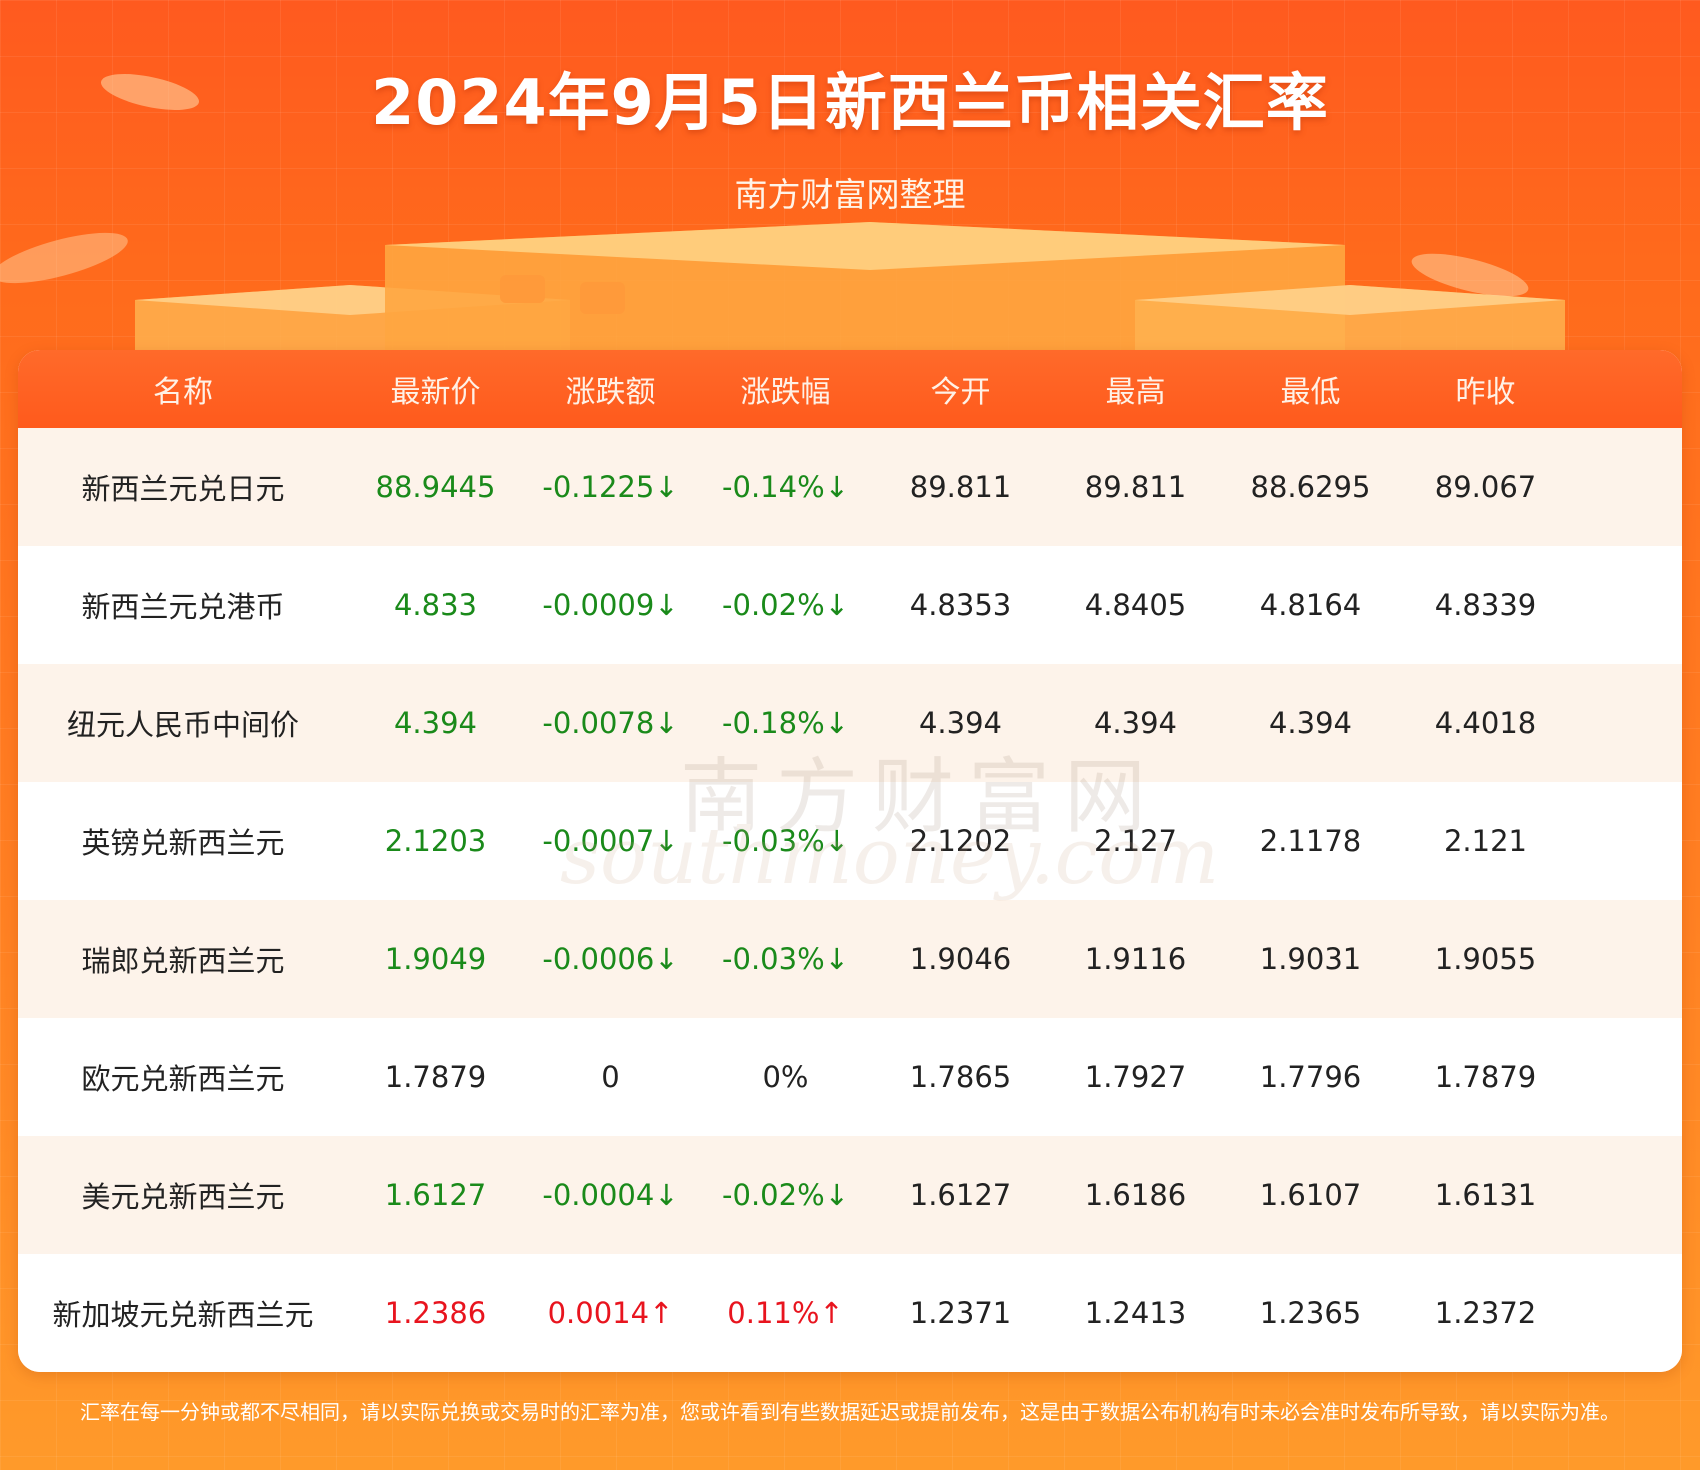  What do you see at coordinates (960, 841) in the screenshot?
I see `row-open: 2.1202` at bounding box center [960, 841].